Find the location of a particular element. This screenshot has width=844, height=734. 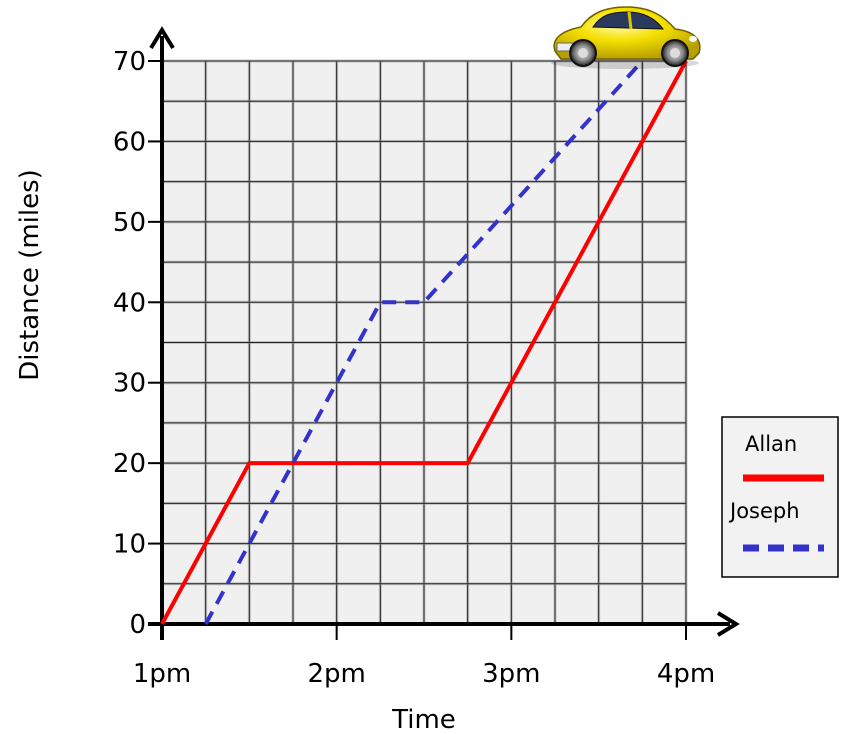

y-axis-title: Distance (miles) is located at coordinates (30, 275).